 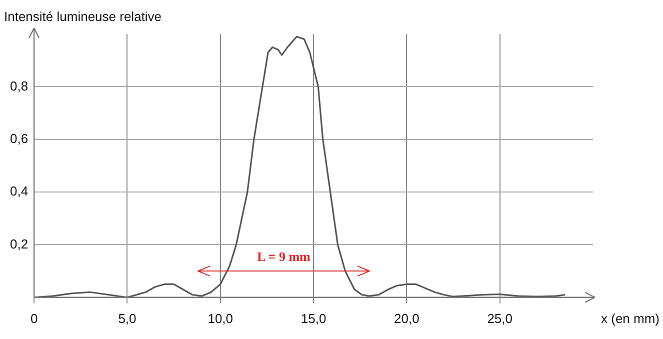 I want to click on annotation: L = 9 mm, so click(x=284, y=257).